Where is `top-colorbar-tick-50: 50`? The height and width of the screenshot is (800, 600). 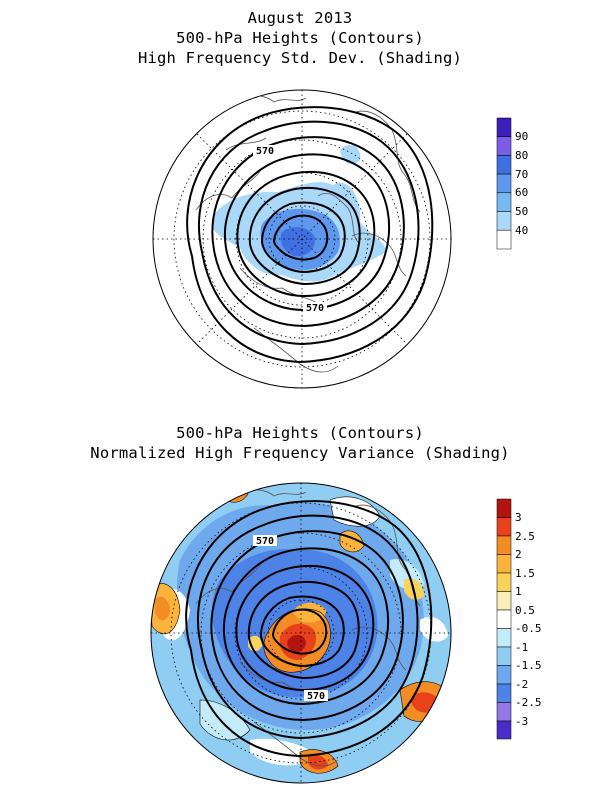 top-colorbar-tick-50: 50 is located at coordinates (521, 211).